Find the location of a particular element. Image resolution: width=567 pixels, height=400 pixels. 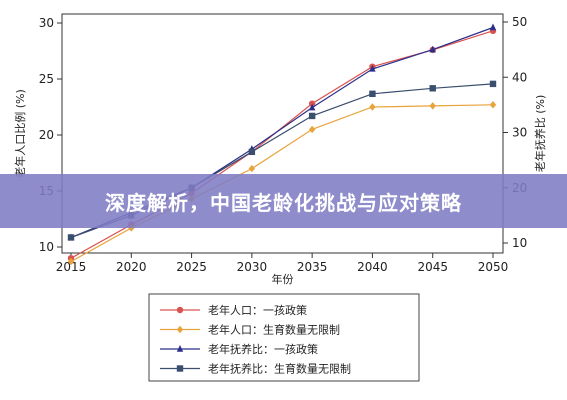

title-banner: 深度解析，中国老龄化挑战与应对策略 is located at coordinates (283, 201).